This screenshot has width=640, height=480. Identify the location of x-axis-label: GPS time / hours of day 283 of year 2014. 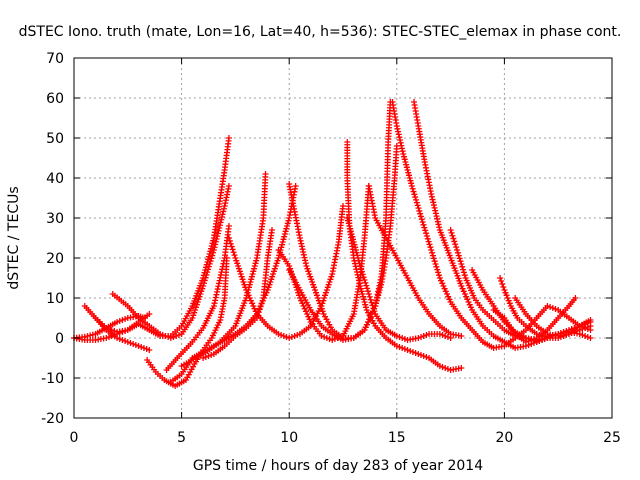
(338, 466).